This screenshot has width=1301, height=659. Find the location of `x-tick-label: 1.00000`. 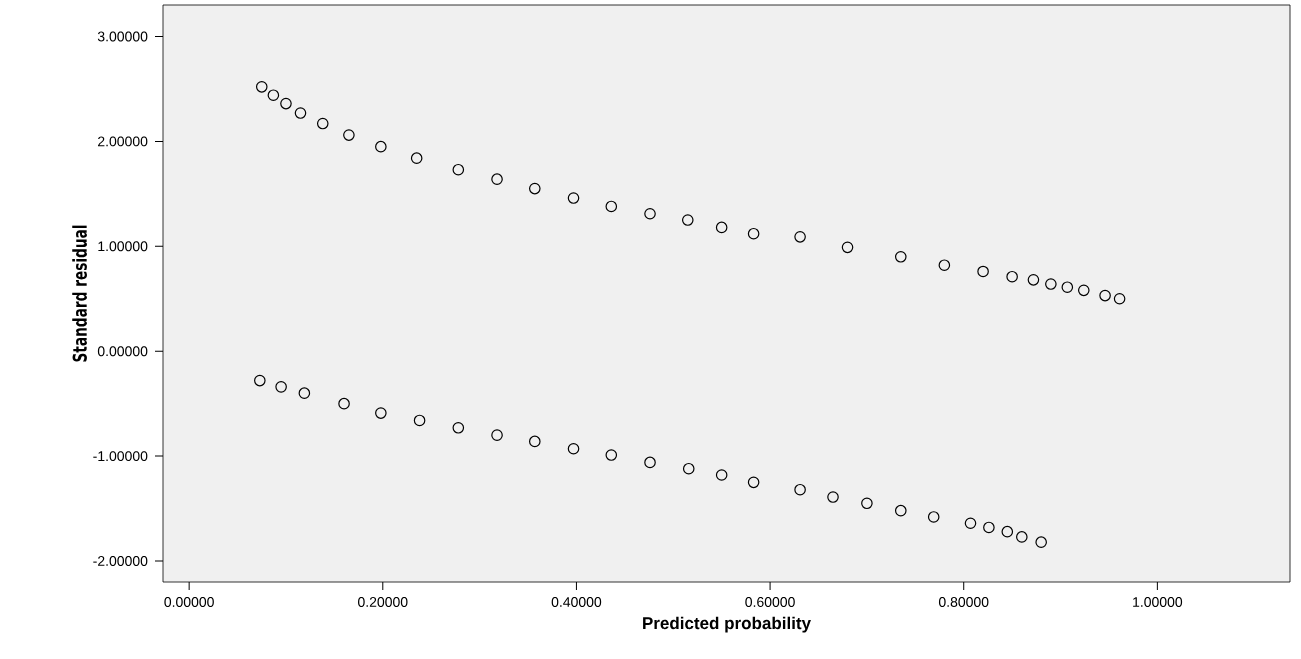

x-tick-label: 1.00000 is located at coordinates (1158, 602).